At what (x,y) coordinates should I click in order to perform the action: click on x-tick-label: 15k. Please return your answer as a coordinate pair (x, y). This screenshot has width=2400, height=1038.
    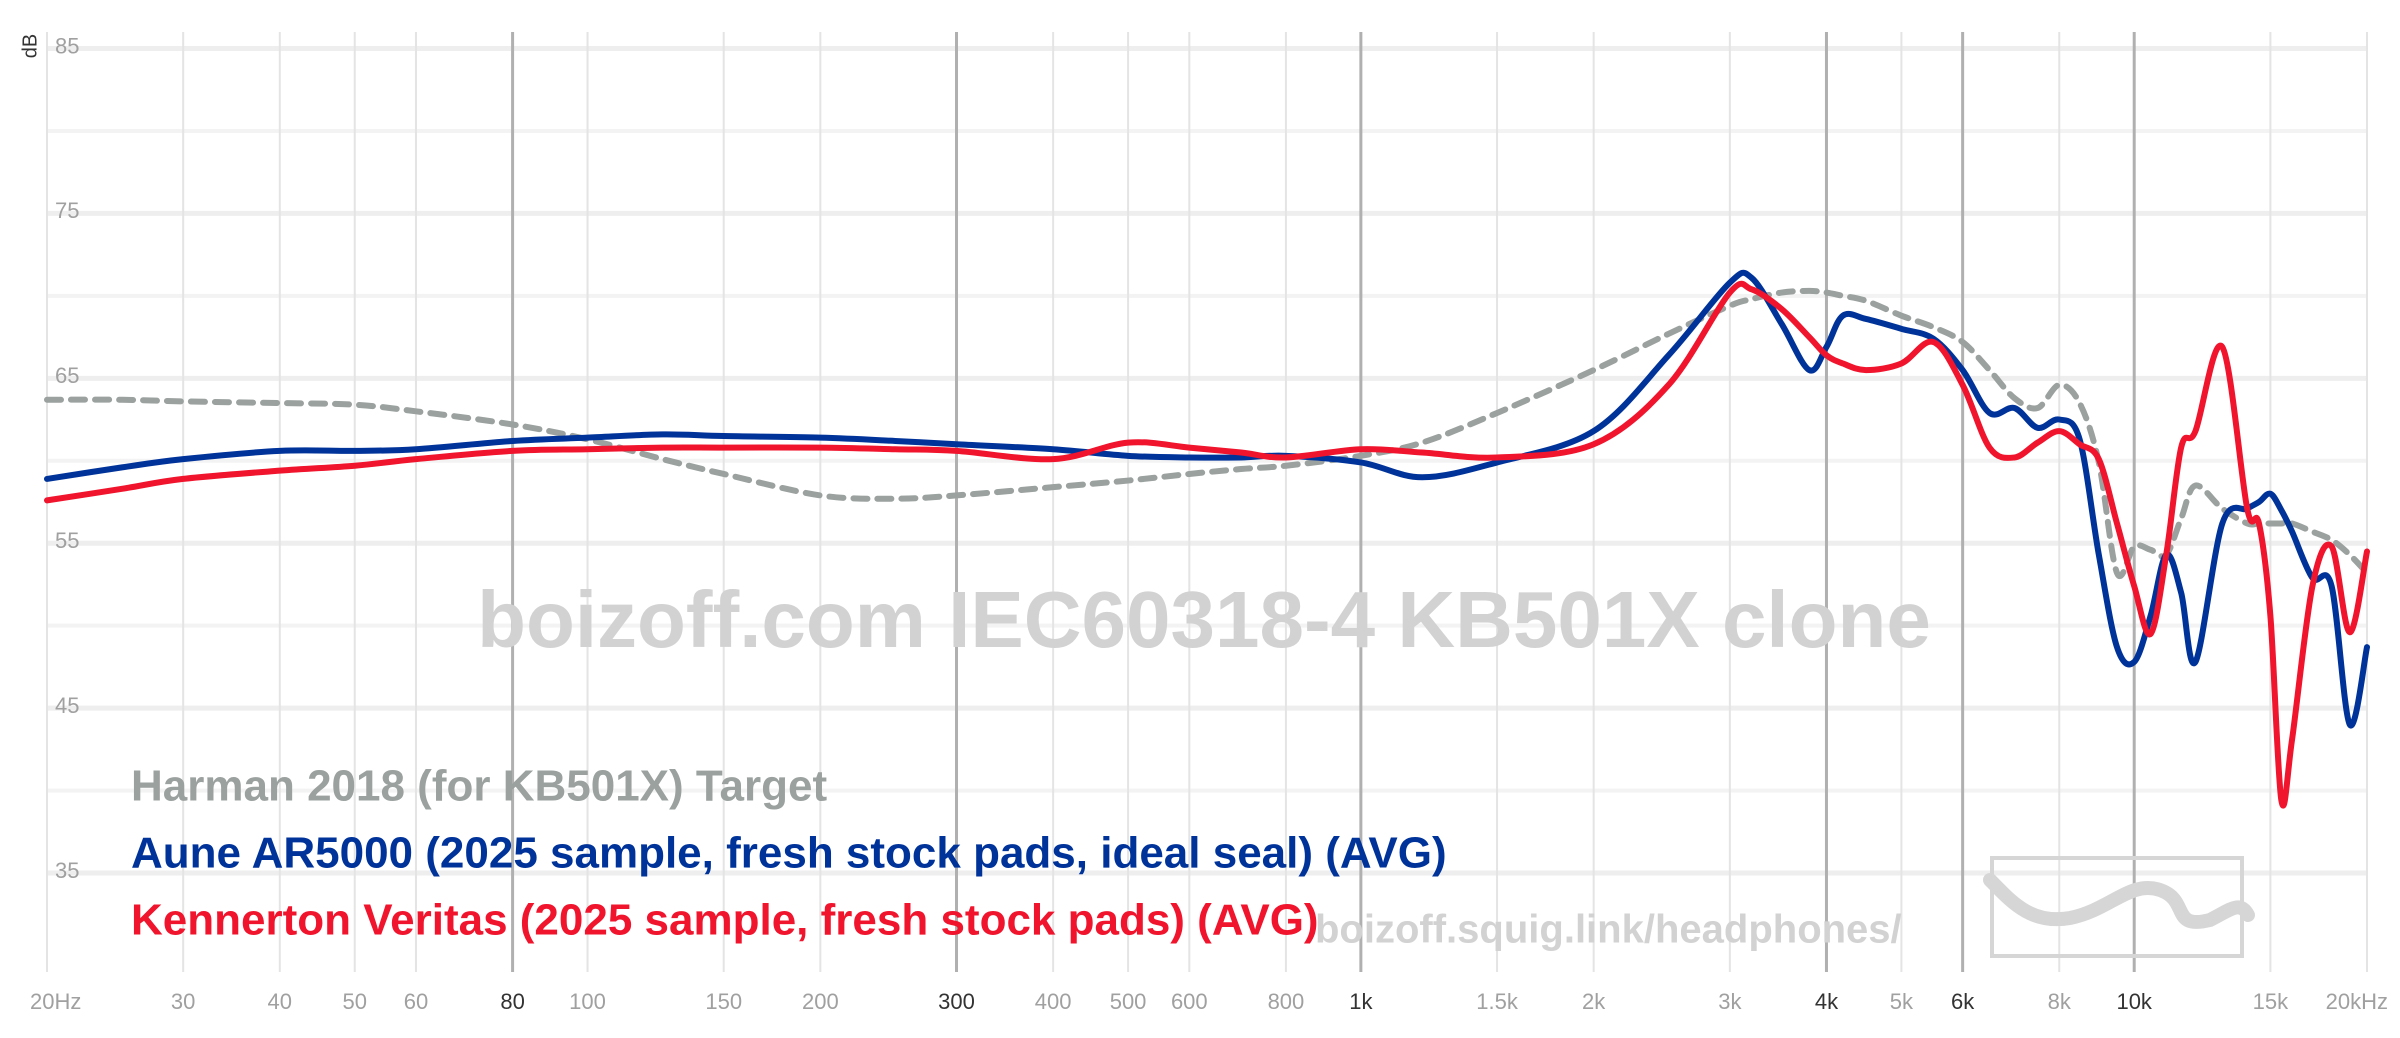
    Looking at the image, I should click on (2271, 1001).